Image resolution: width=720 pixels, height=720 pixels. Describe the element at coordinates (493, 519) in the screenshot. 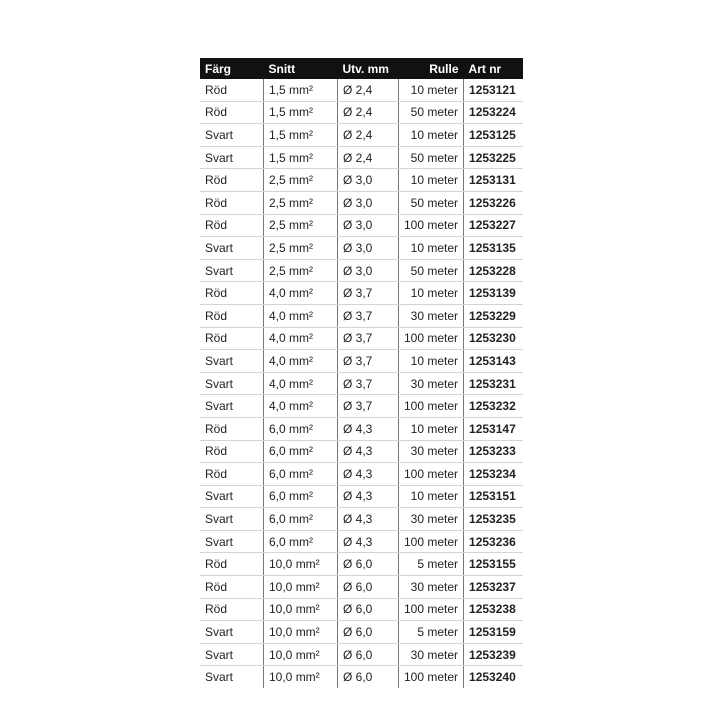

I see `cell-article-number: 1253235` at that location.